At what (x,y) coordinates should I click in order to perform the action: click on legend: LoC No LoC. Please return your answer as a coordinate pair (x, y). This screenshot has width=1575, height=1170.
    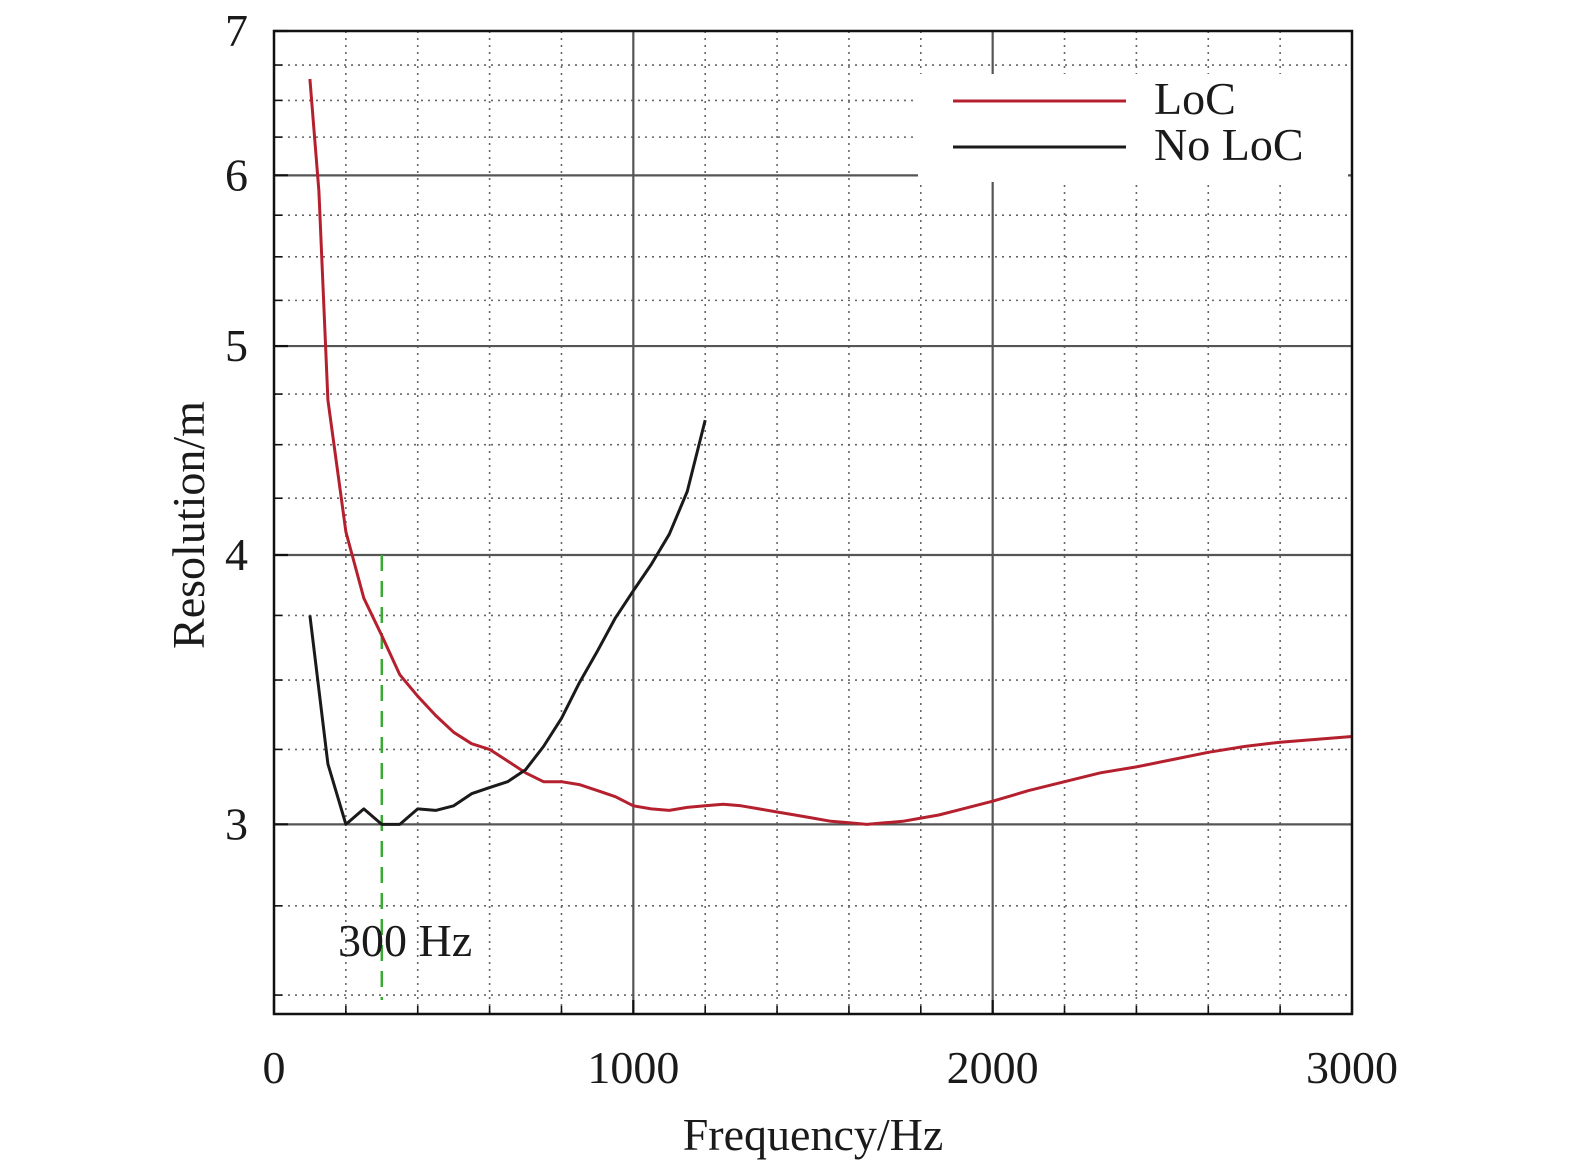
    Looking at the image, I should click on (1133, 127).